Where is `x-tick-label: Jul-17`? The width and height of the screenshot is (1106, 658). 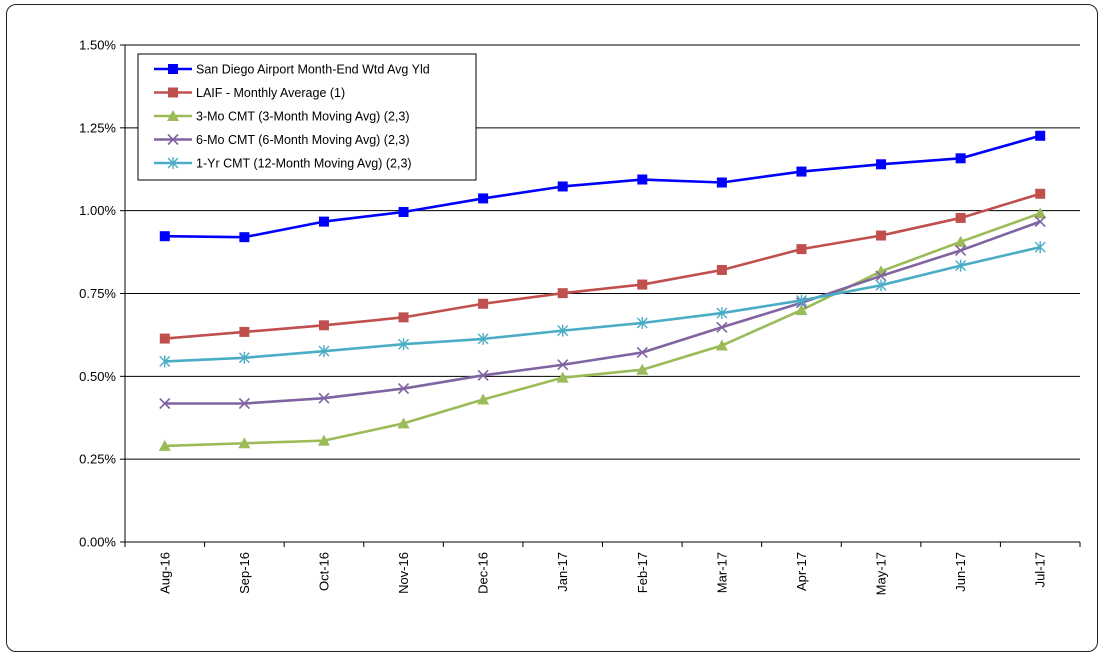 x-tick-label: Jul-17 is located at coordinates (1040, 569).